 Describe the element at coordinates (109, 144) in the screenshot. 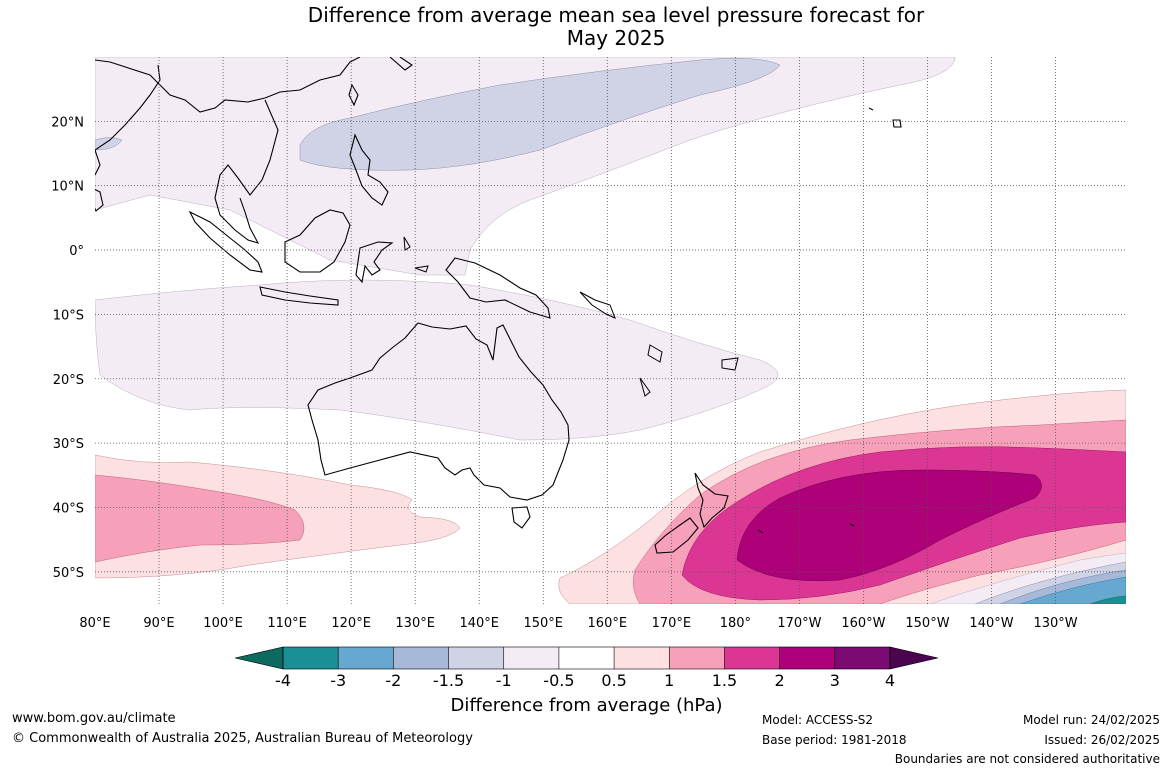

I see `contour-neg1-westpatch` at that location.